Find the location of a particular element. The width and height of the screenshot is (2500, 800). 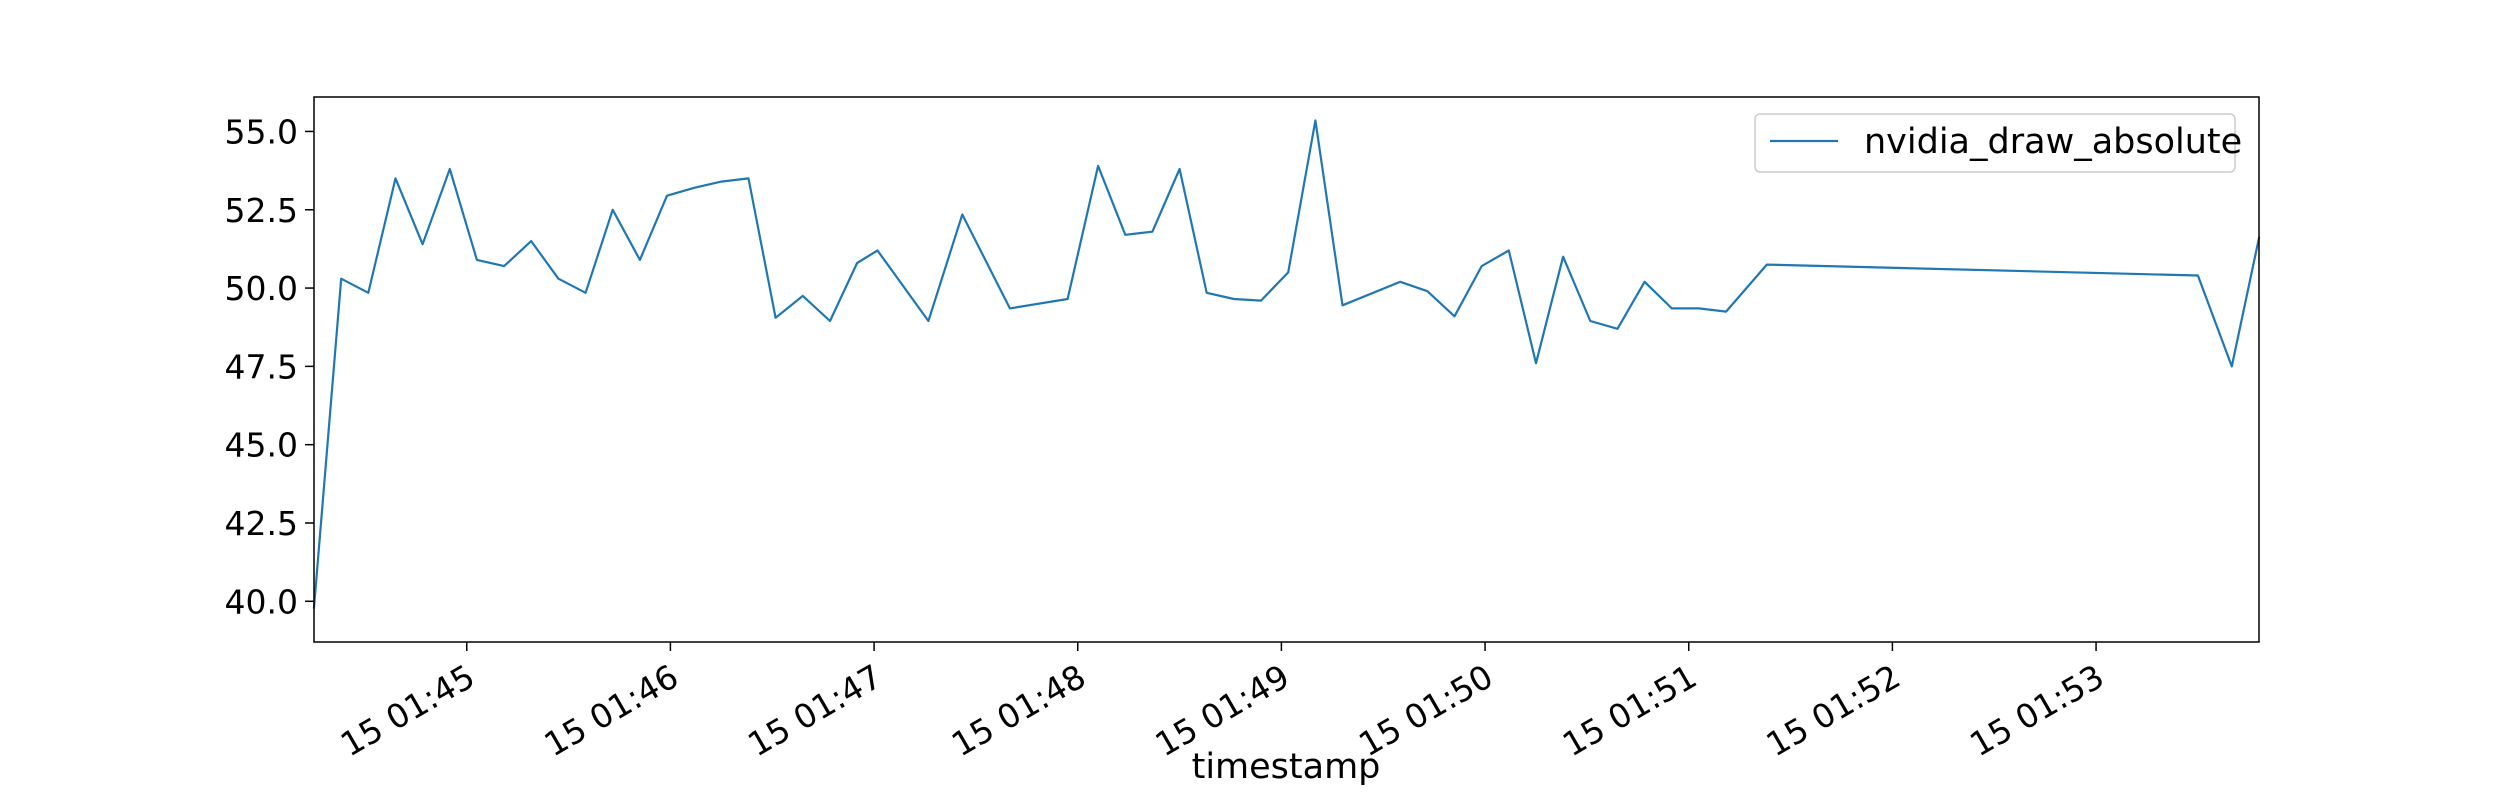

x-tick-label: 15 01:46 is located at coordinates (610, 711).